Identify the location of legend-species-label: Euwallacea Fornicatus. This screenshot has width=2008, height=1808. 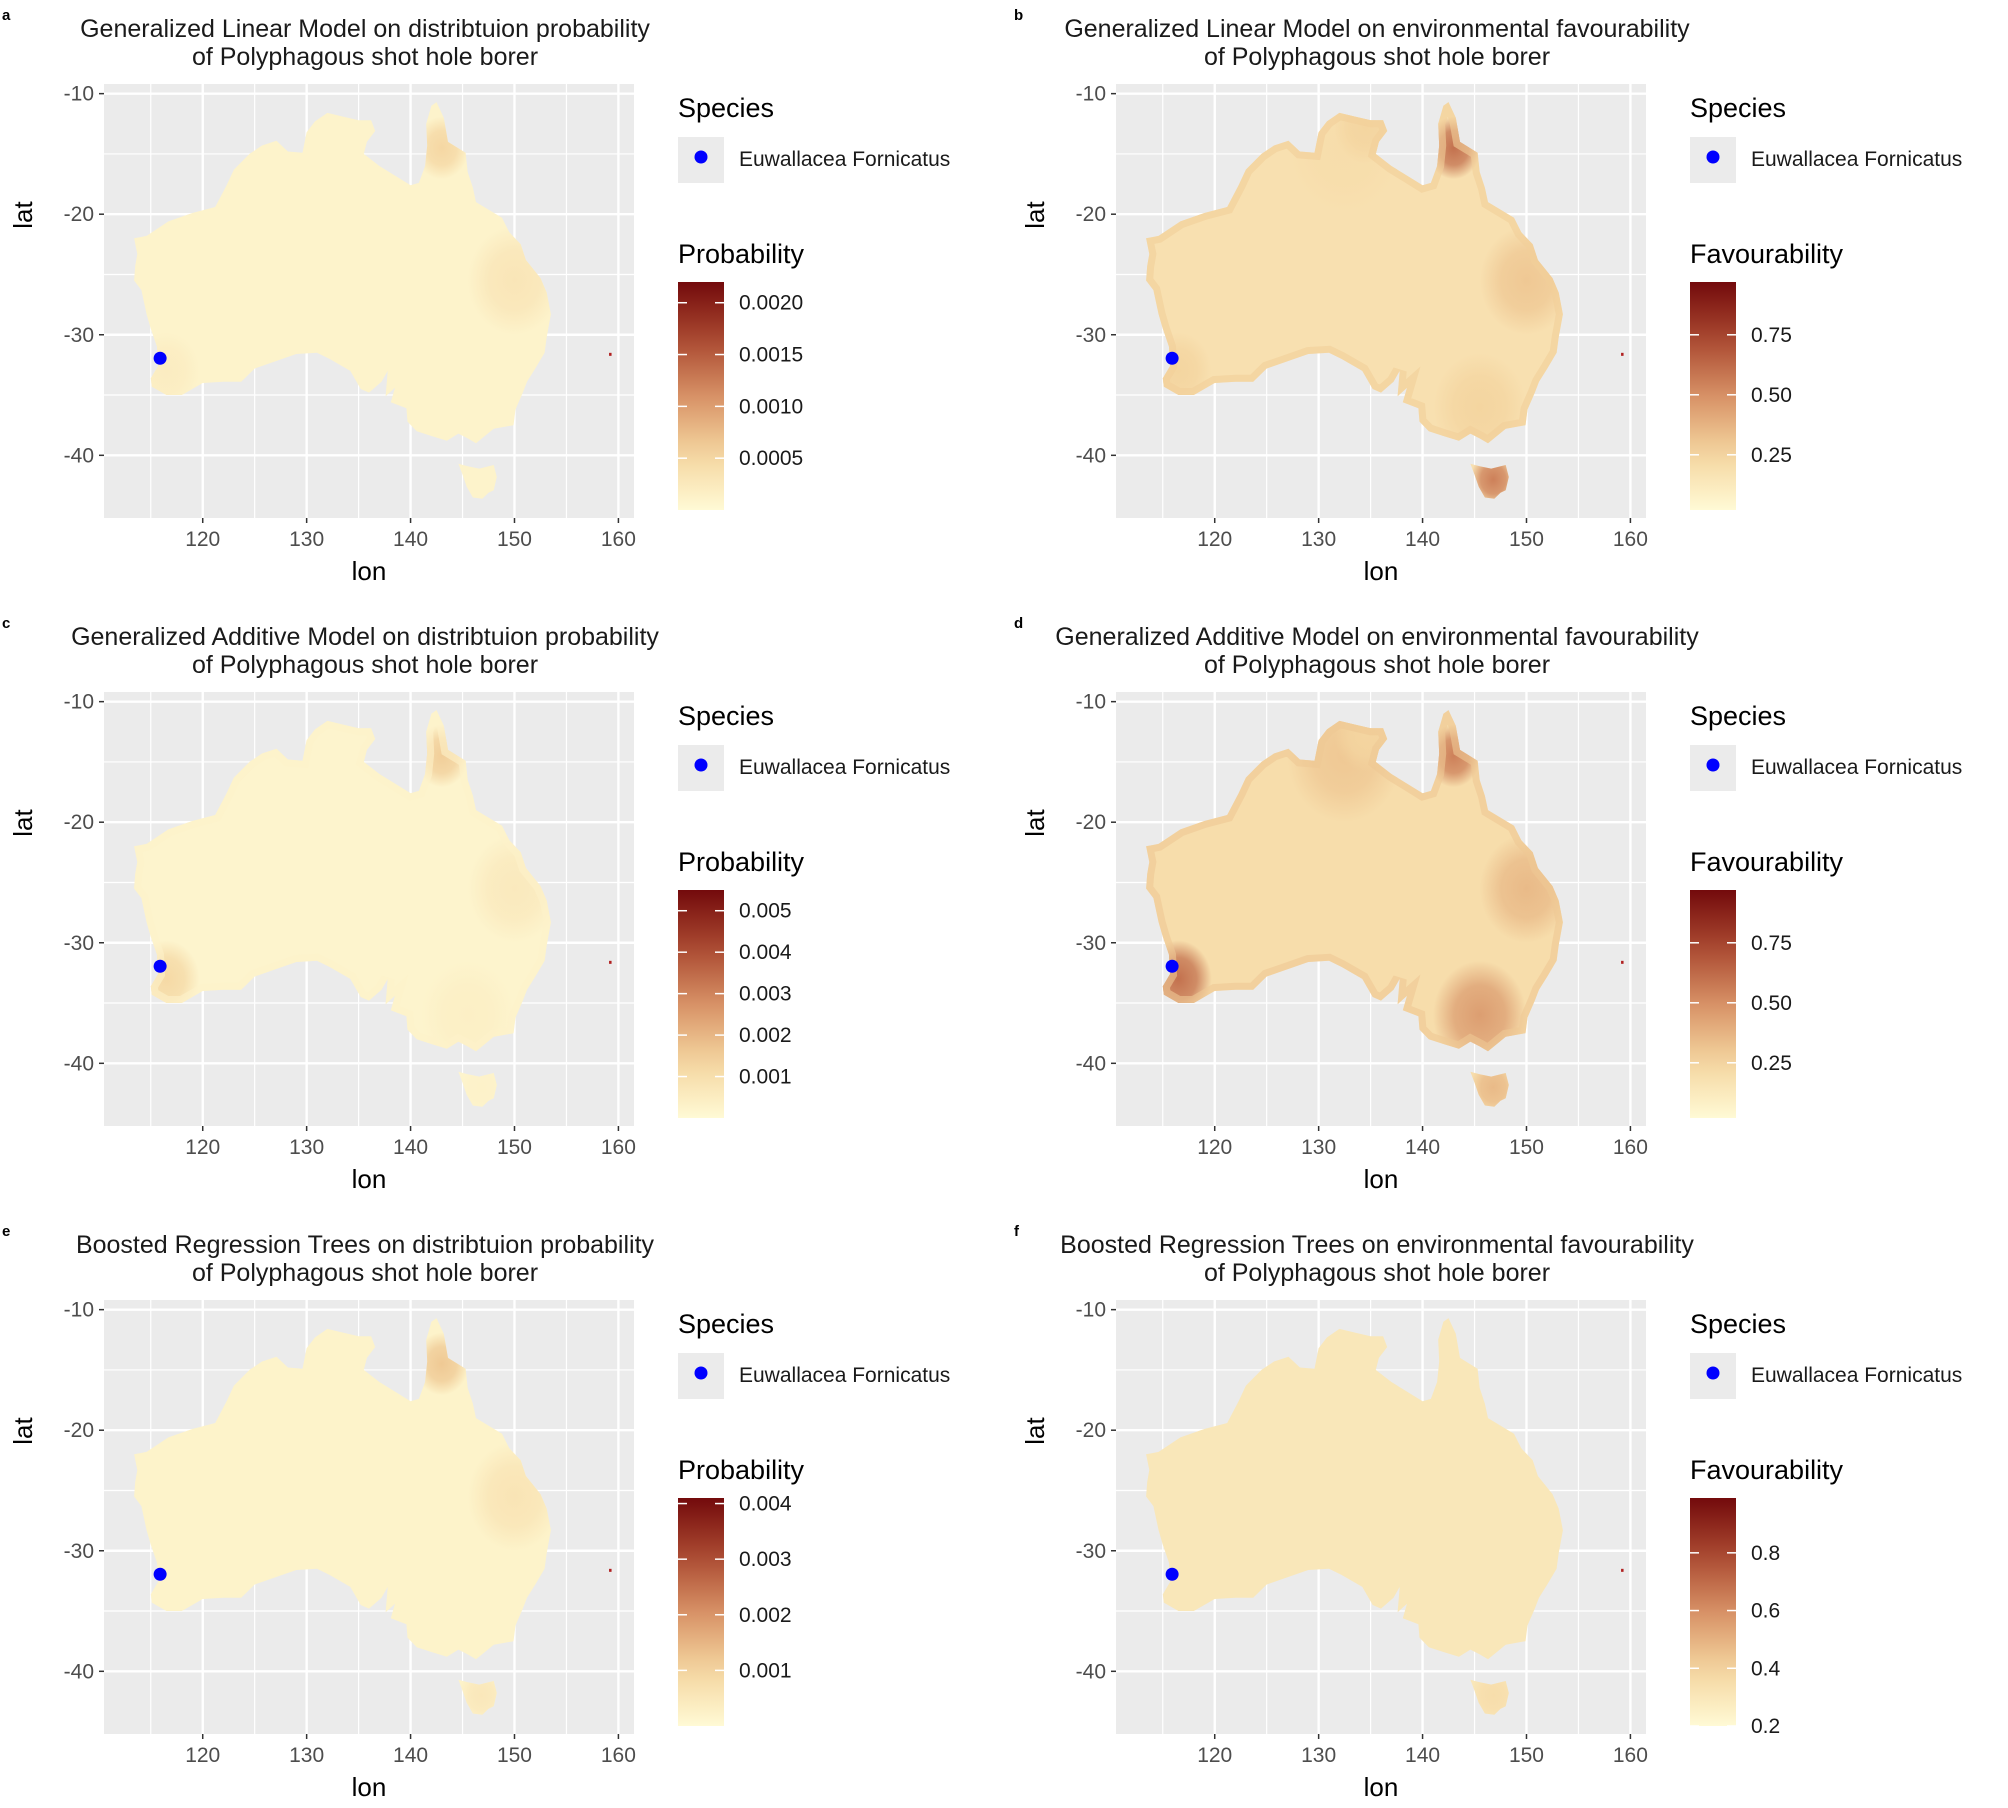
(1856, 767).